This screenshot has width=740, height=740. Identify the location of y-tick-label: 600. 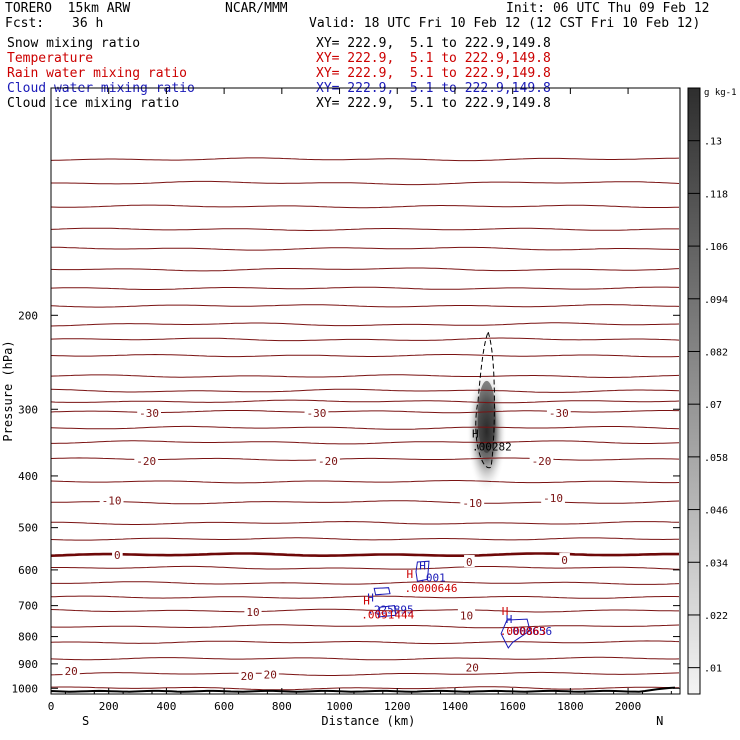
(28, 570).